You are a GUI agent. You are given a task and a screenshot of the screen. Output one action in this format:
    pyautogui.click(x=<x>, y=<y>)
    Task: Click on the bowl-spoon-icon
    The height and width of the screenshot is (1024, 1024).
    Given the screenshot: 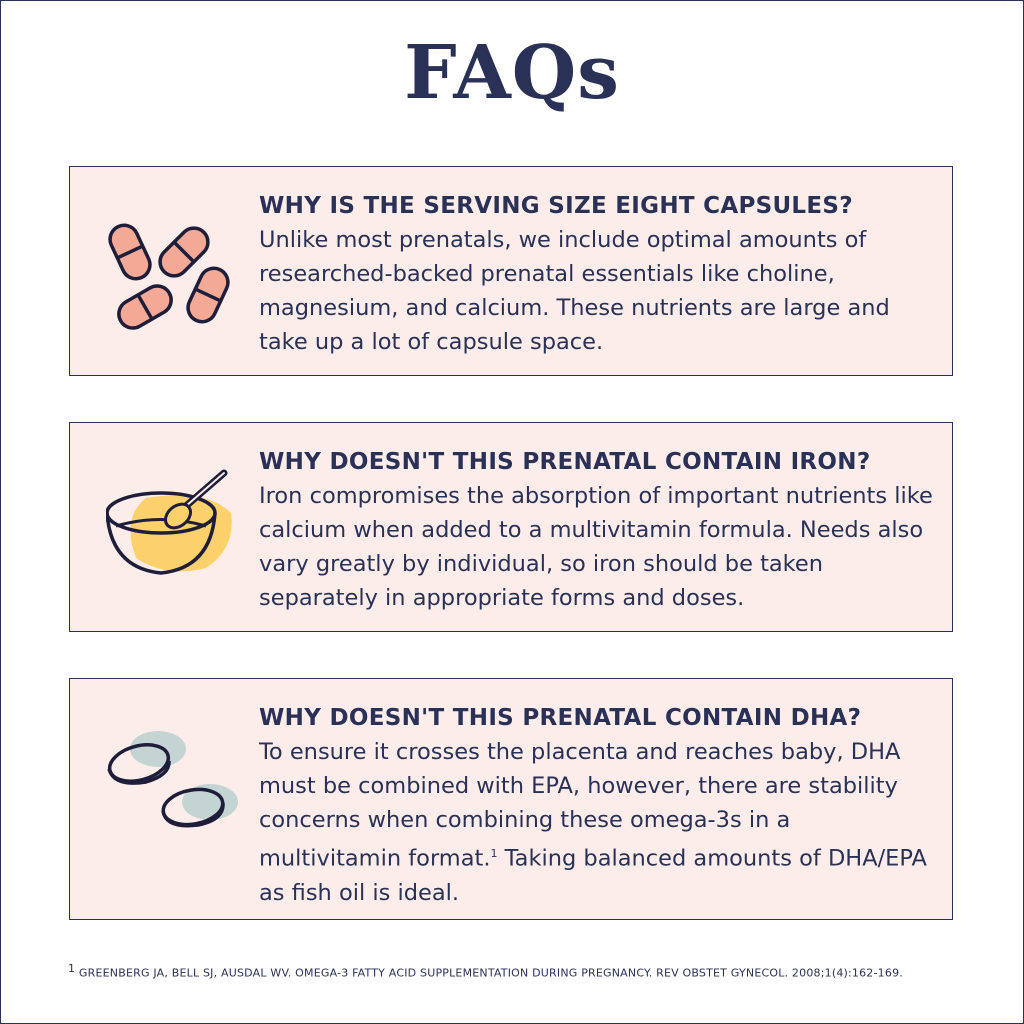 What is the action you would take?
    pyautogui.click(x=169, y=522)
    